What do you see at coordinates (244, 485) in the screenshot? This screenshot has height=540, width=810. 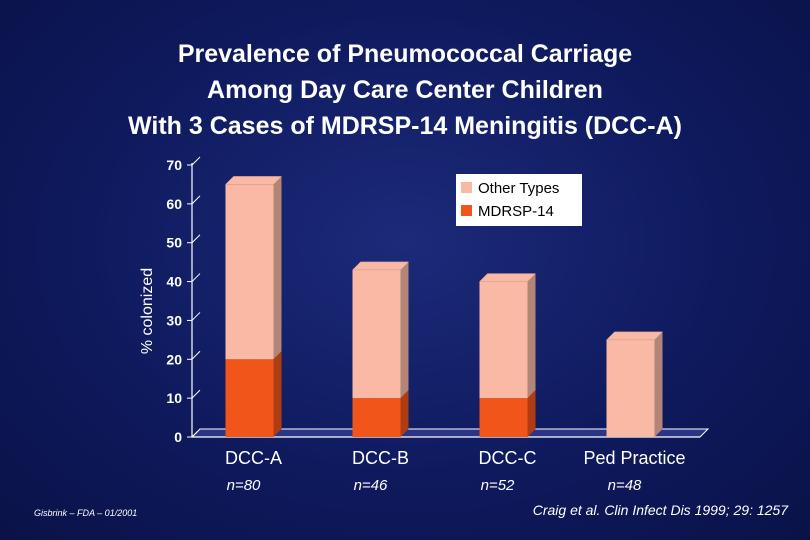 I see `x-sample-size-label: n=80` at bounding box center [244, 485].